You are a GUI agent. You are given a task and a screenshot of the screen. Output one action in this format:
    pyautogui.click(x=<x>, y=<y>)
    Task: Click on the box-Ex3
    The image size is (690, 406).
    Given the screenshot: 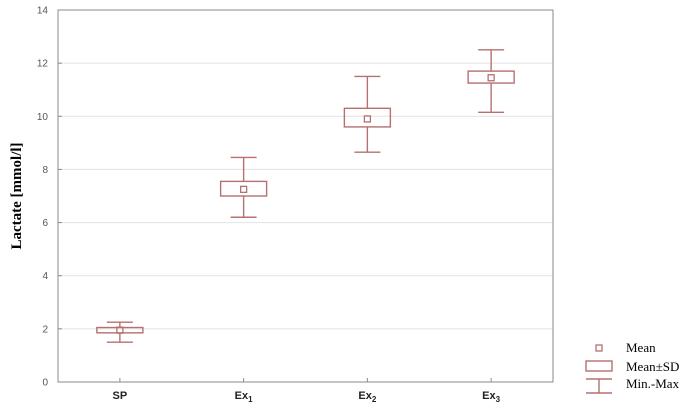 What is the action you would take?
    pyautogui.click(x=491, y=81)
    